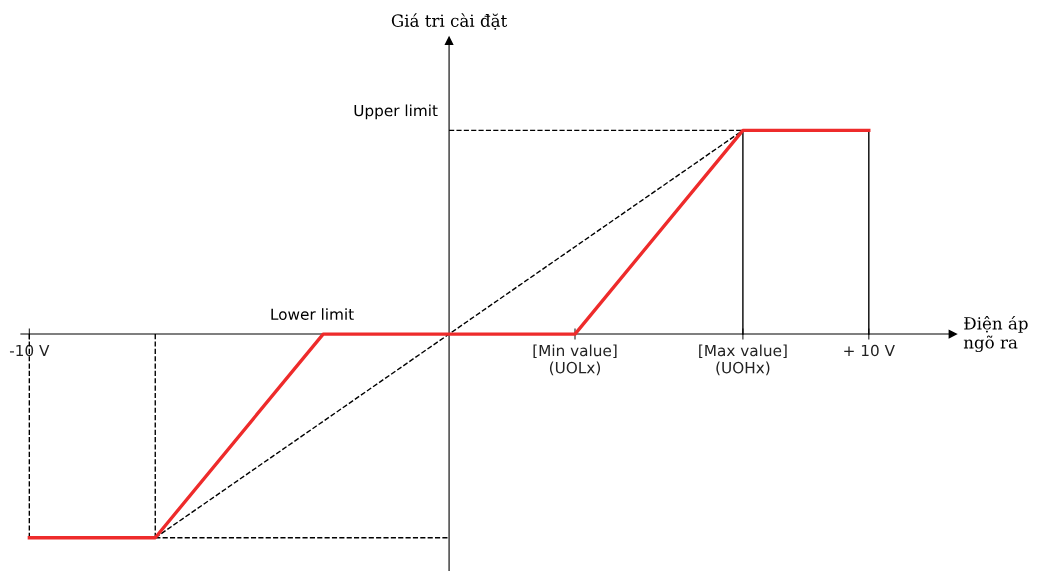 This screenshot has width=1047, height=582. What do you see at coordinates (869, 350) in the screenshot?
I see `x-tick-label: + 10 V` at bounding box center [869, 350].